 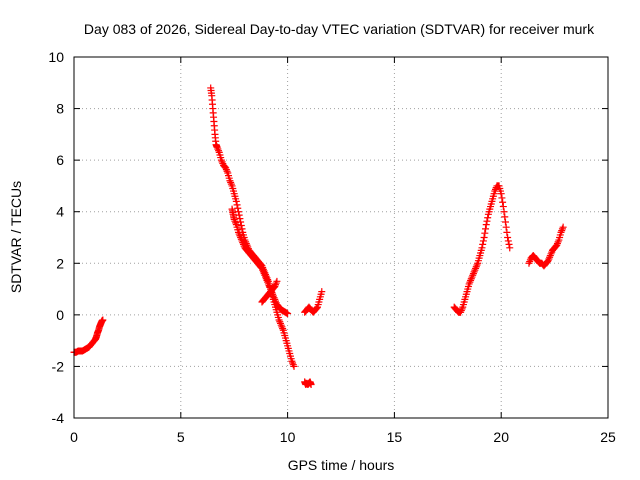 What do you see at coordinates (501, 437) in the screenshot?
I see `x-tick-label: 20` at bounding box center [501, 437].